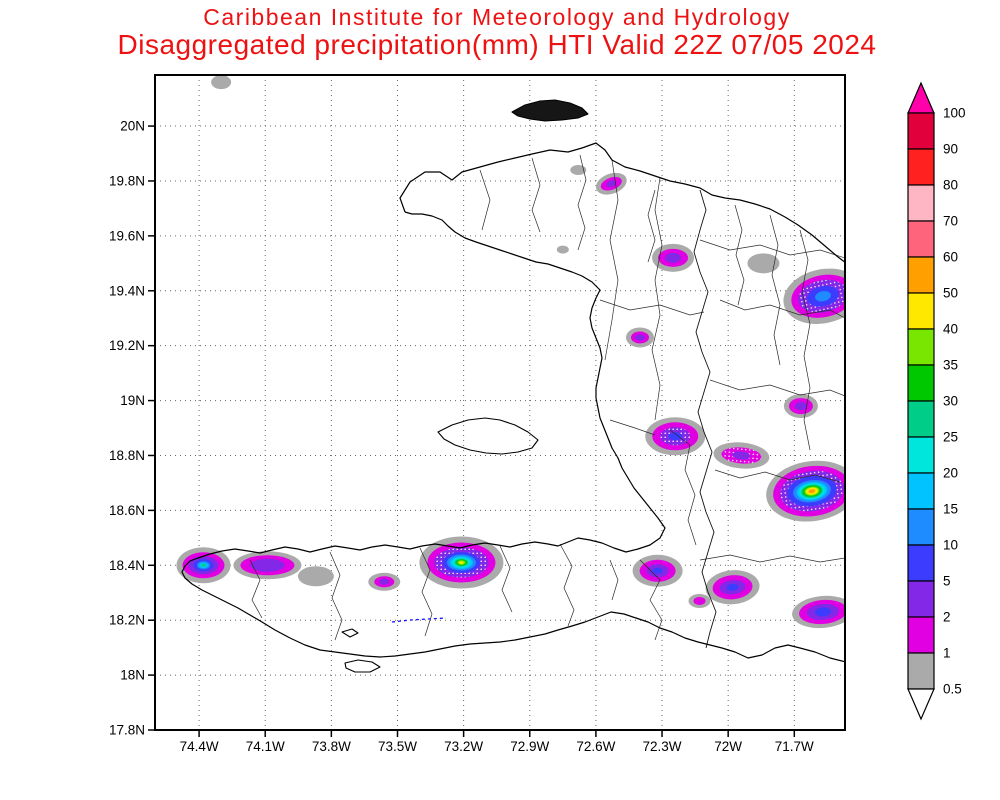 The width and height of the screenshot is (1000, 800). I want to click on y-axis-label: 18.4N, so click(127, 565).